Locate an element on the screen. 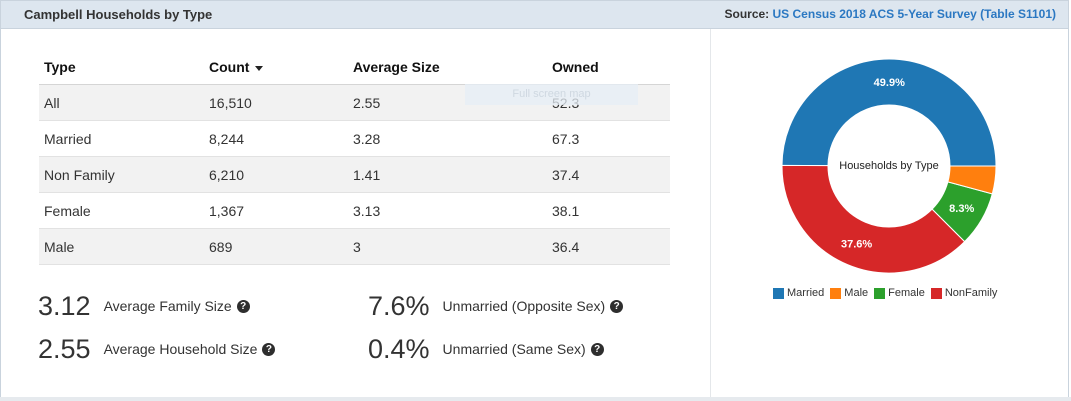 The width and height of the screenshot is (1071, 401). slice-label-married: 49.9% is located at coordinates (889, 83).